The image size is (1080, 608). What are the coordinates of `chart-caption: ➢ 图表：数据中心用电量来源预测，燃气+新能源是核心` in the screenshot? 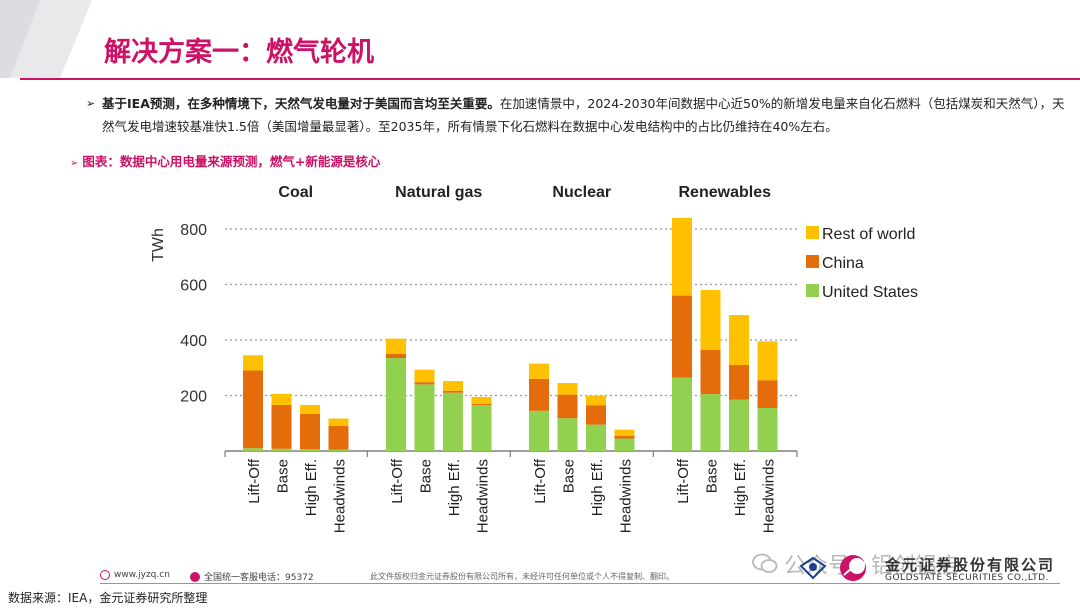 It's located at (225, 160).